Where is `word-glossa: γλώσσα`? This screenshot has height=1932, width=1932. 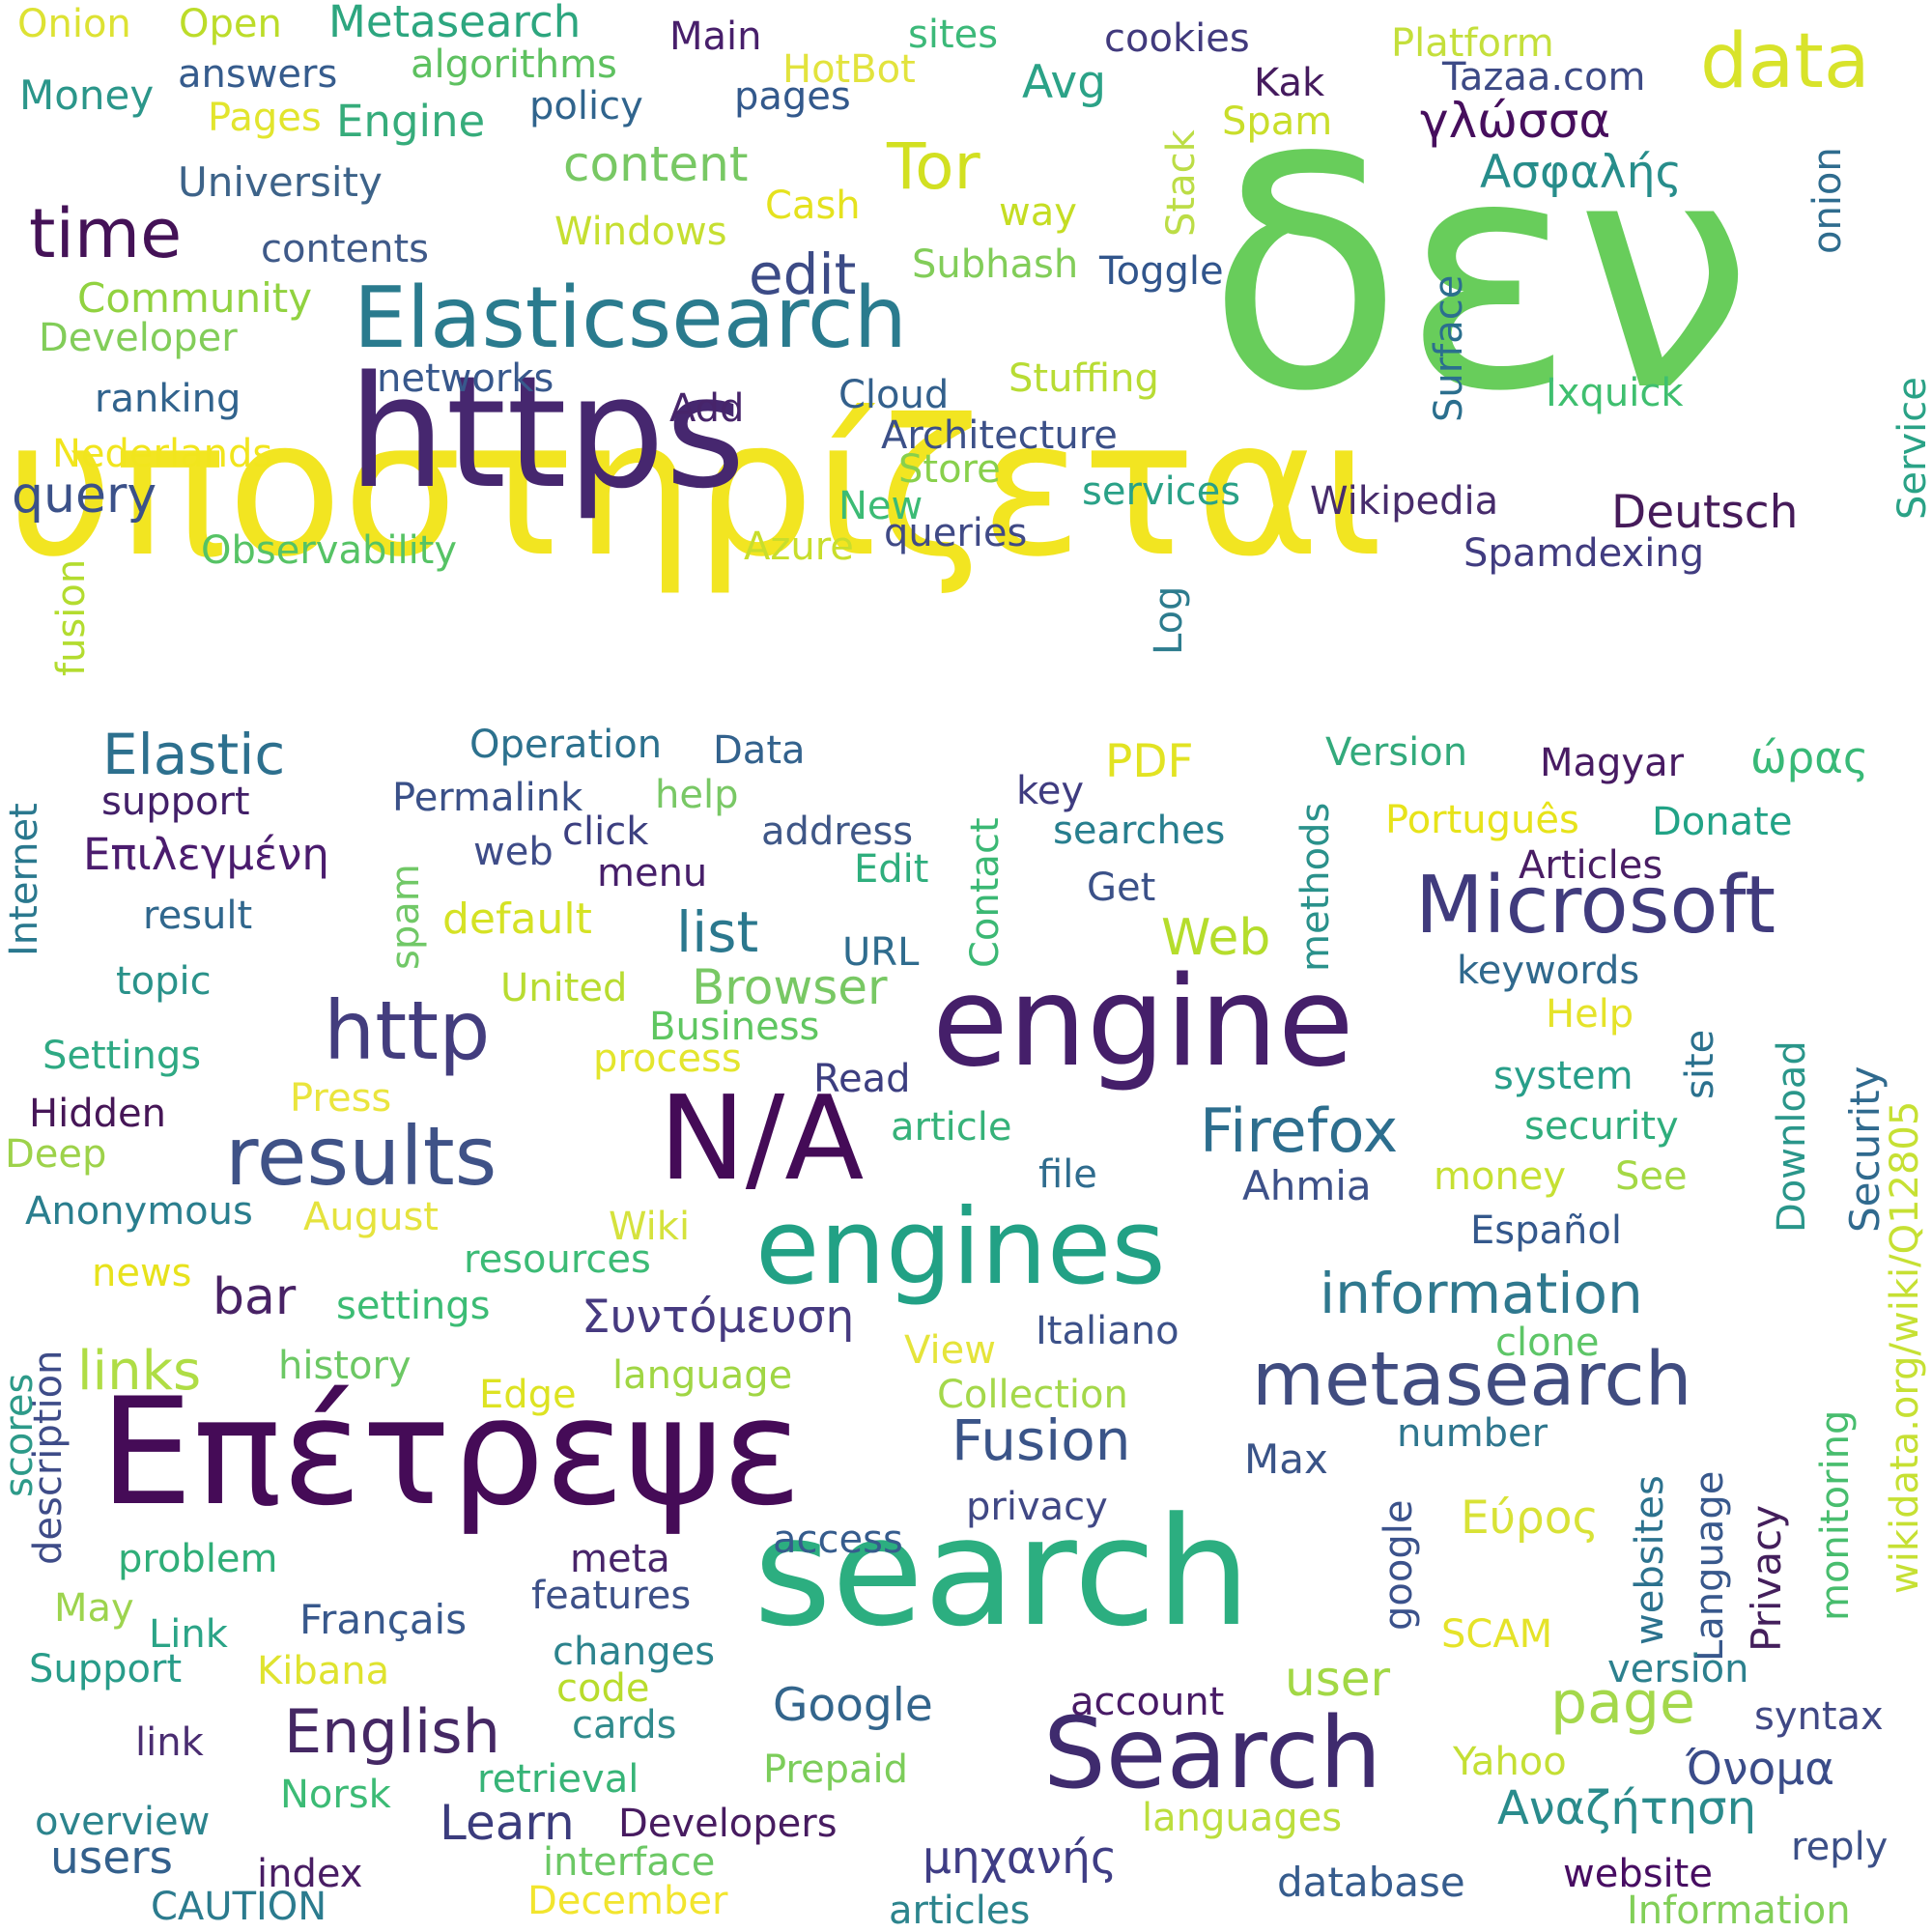 word-glossa: γλώσσα is located at coordinates (1515, 121).